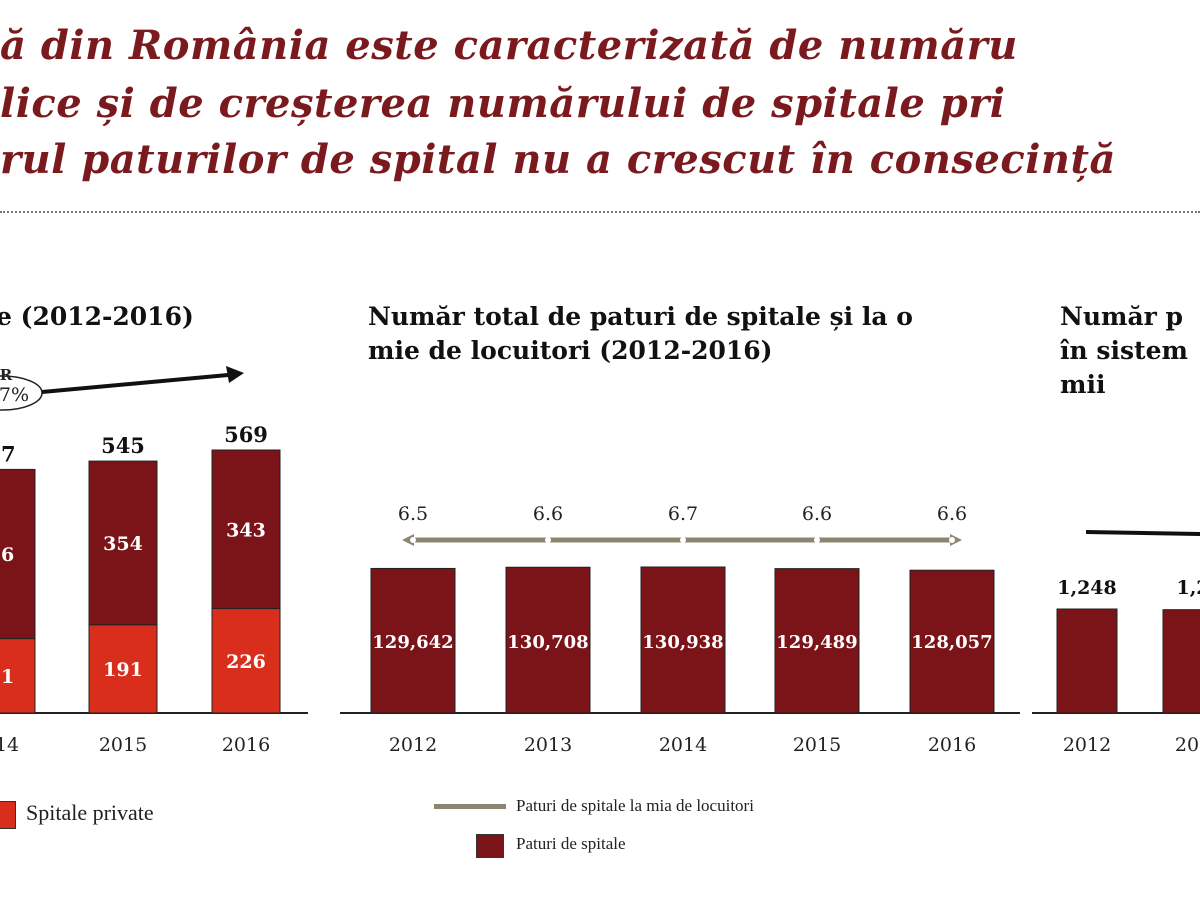  What do you see at coordinates (246, 434) in the screenshot?
I see `label-total-2016: 569` at bounding box center [246, 434].